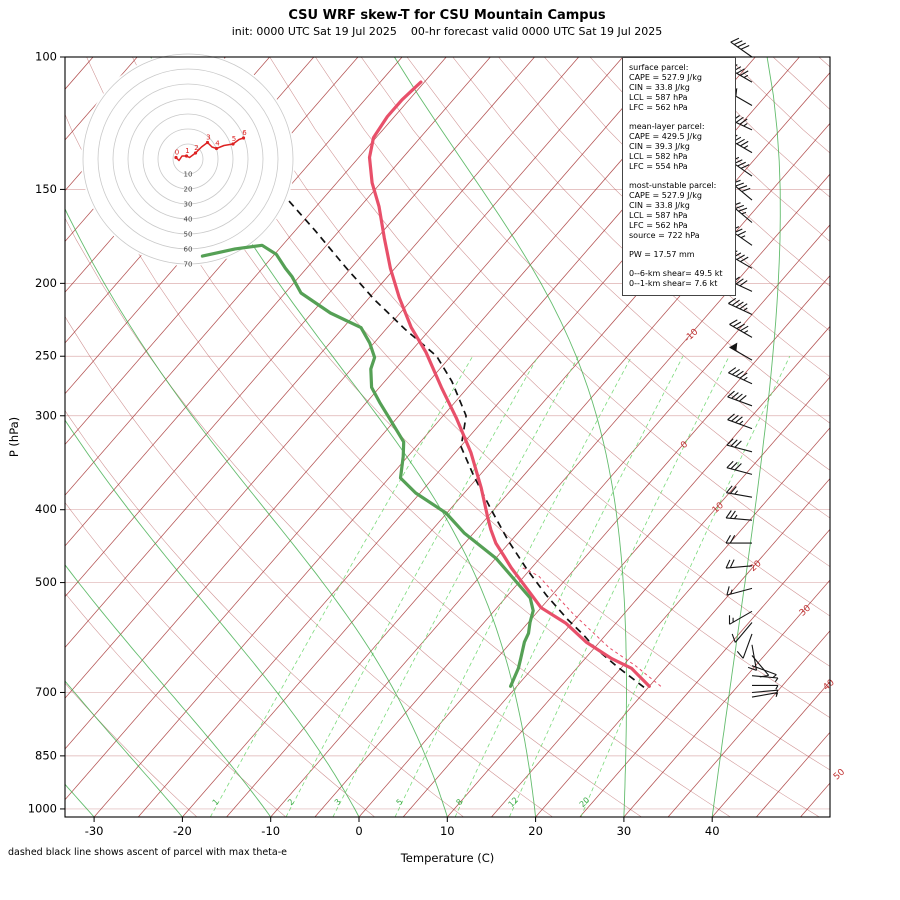 The height and width of the screenshot is (900, 900). Describe the element at coordinates (447, 831) in the screenshot. I see `x-tick-label: 10` at that location.